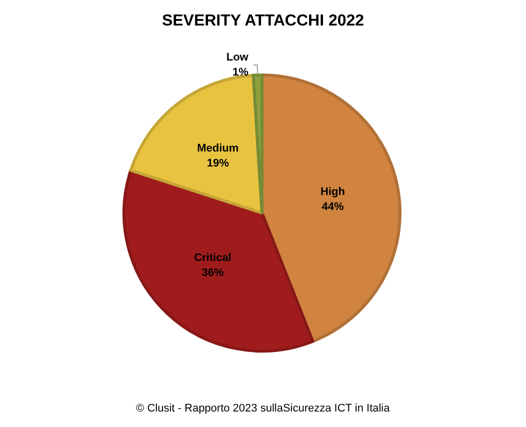 This screenshot has height=427, width=526. What do you see at coordinates (213, 272) in the screenshot?
I see `data-label: 36%` at bounding box center [213, 272].